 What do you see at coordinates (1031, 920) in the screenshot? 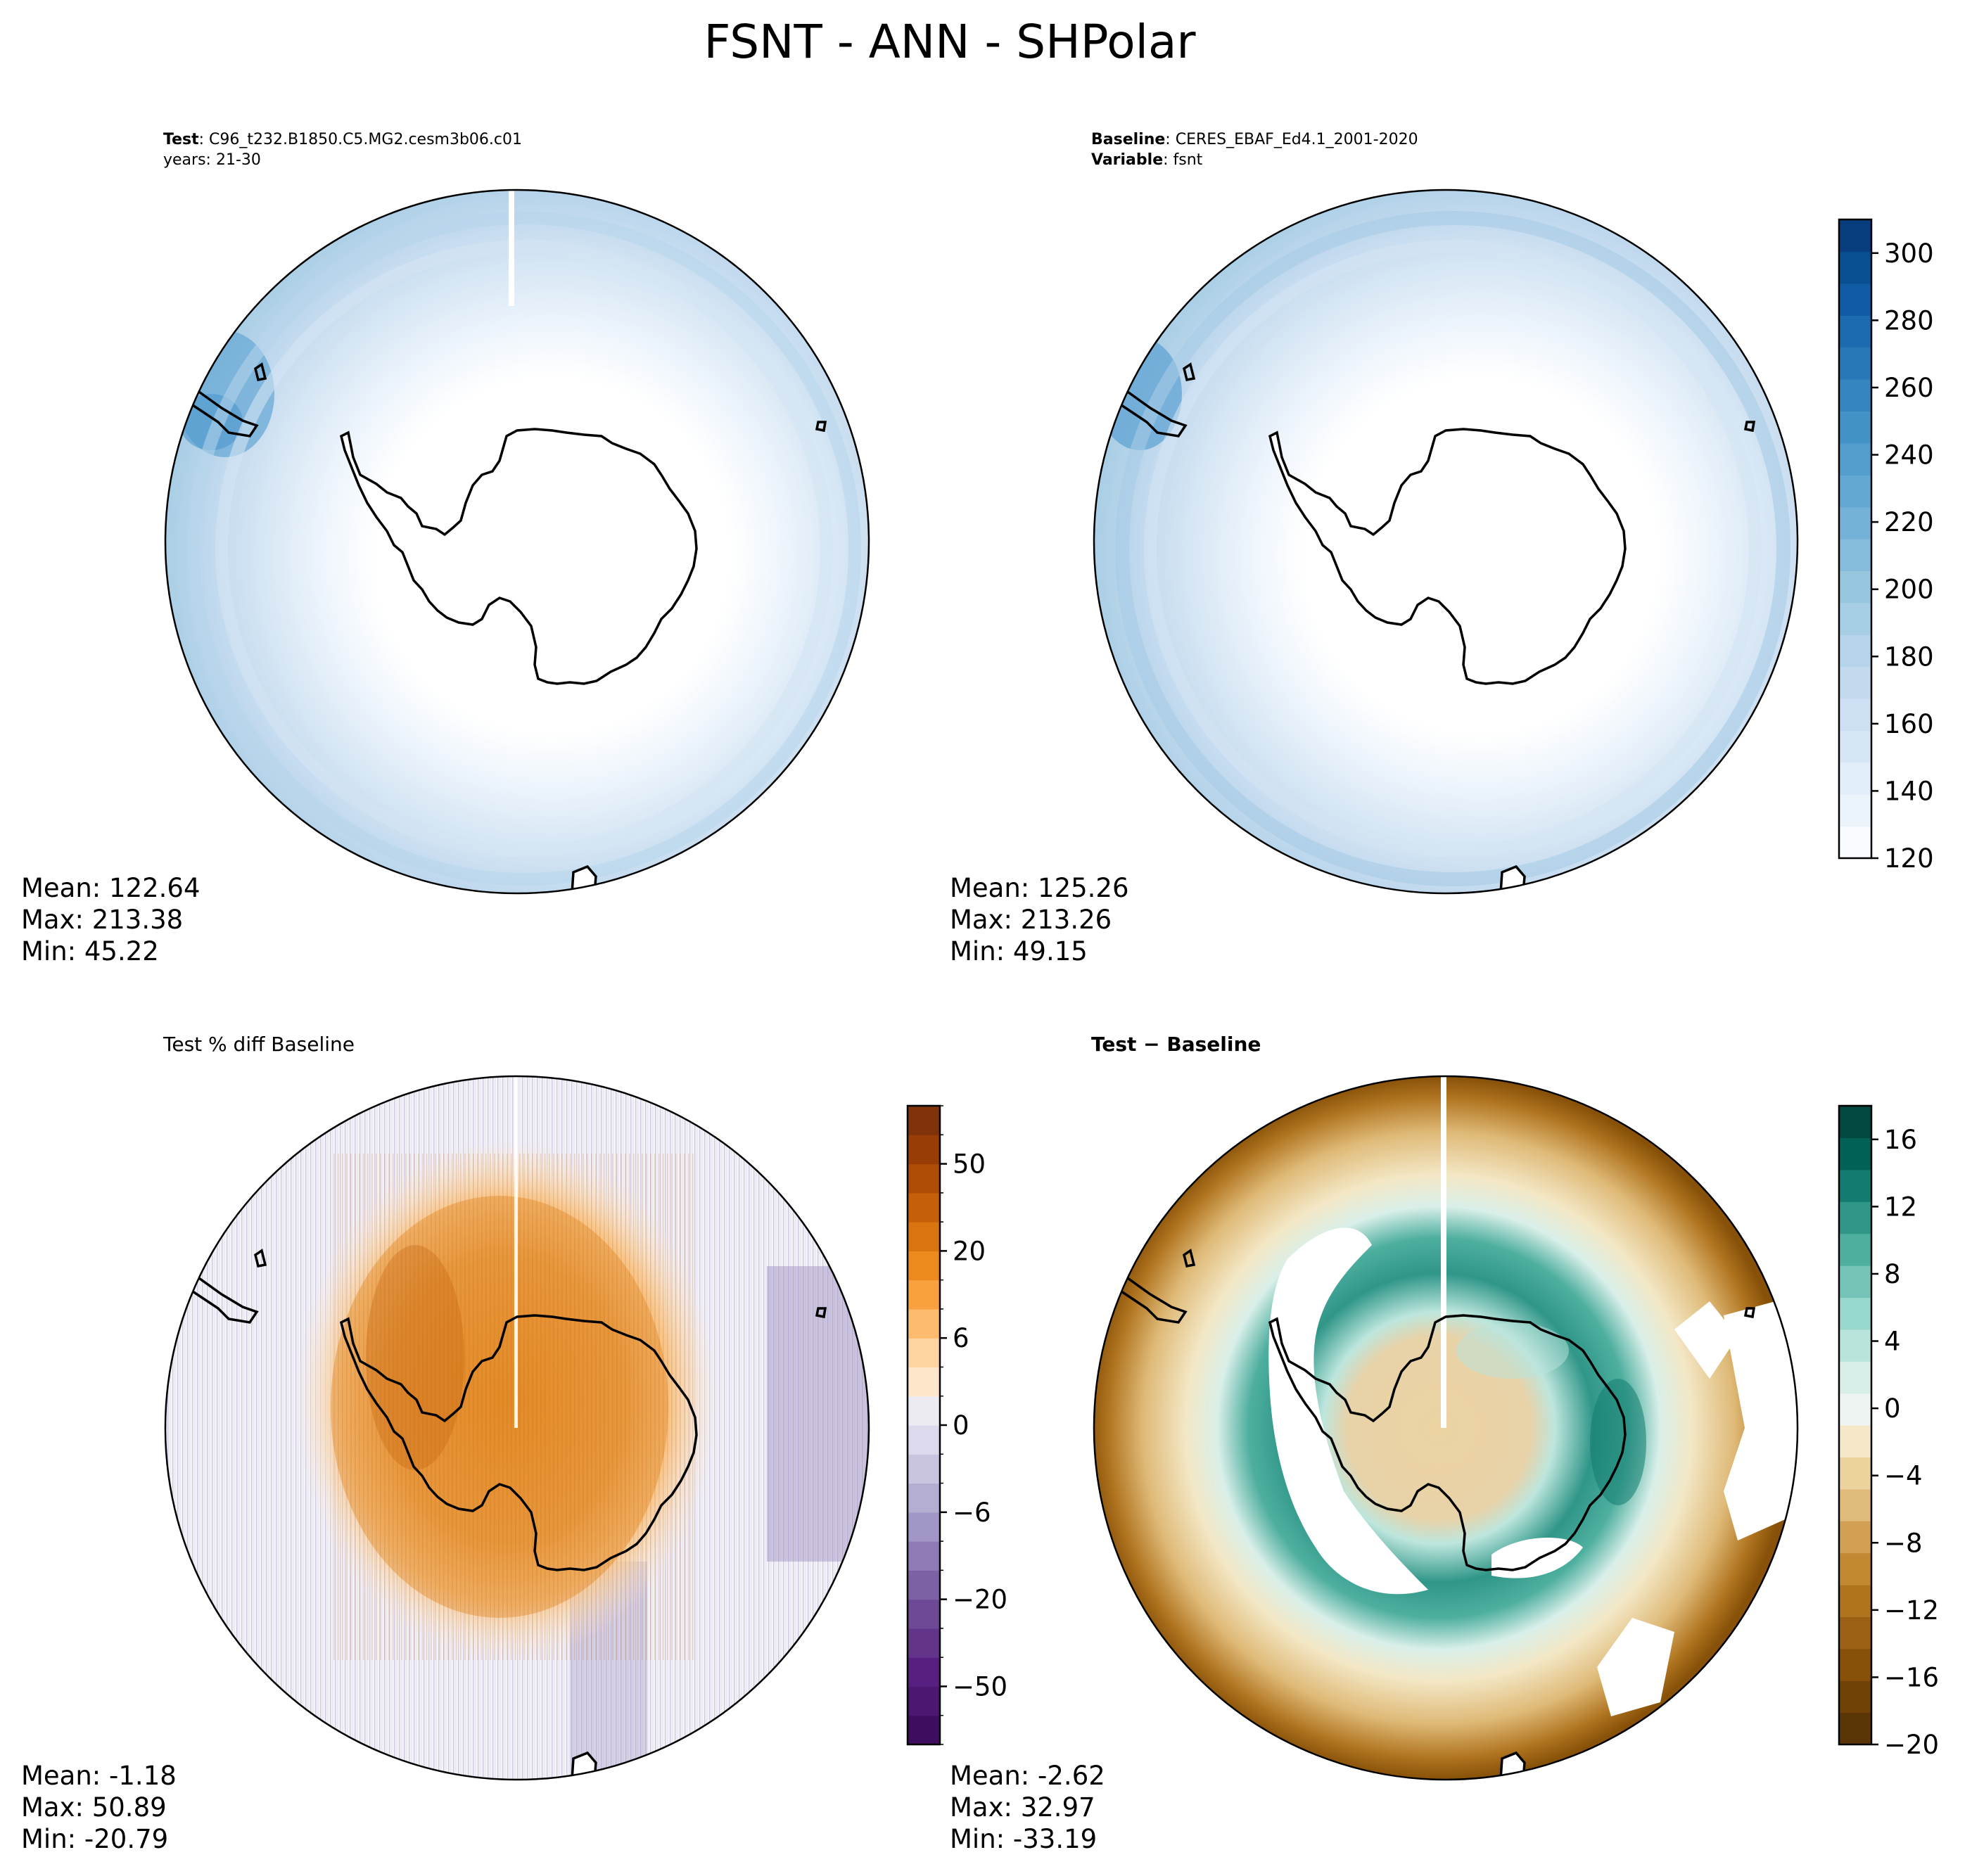
I see `stats-baseline-max: Max: 213.26` at bounding box center [1031, 920].